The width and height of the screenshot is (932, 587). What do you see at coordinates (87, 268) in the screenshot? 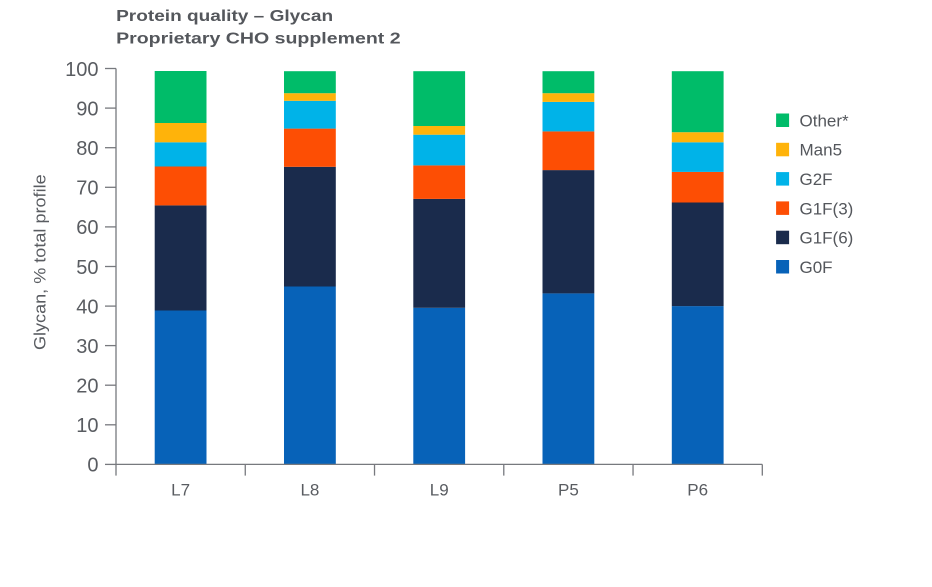
I see `svg-text: 50` at bounding box center [87, 268].